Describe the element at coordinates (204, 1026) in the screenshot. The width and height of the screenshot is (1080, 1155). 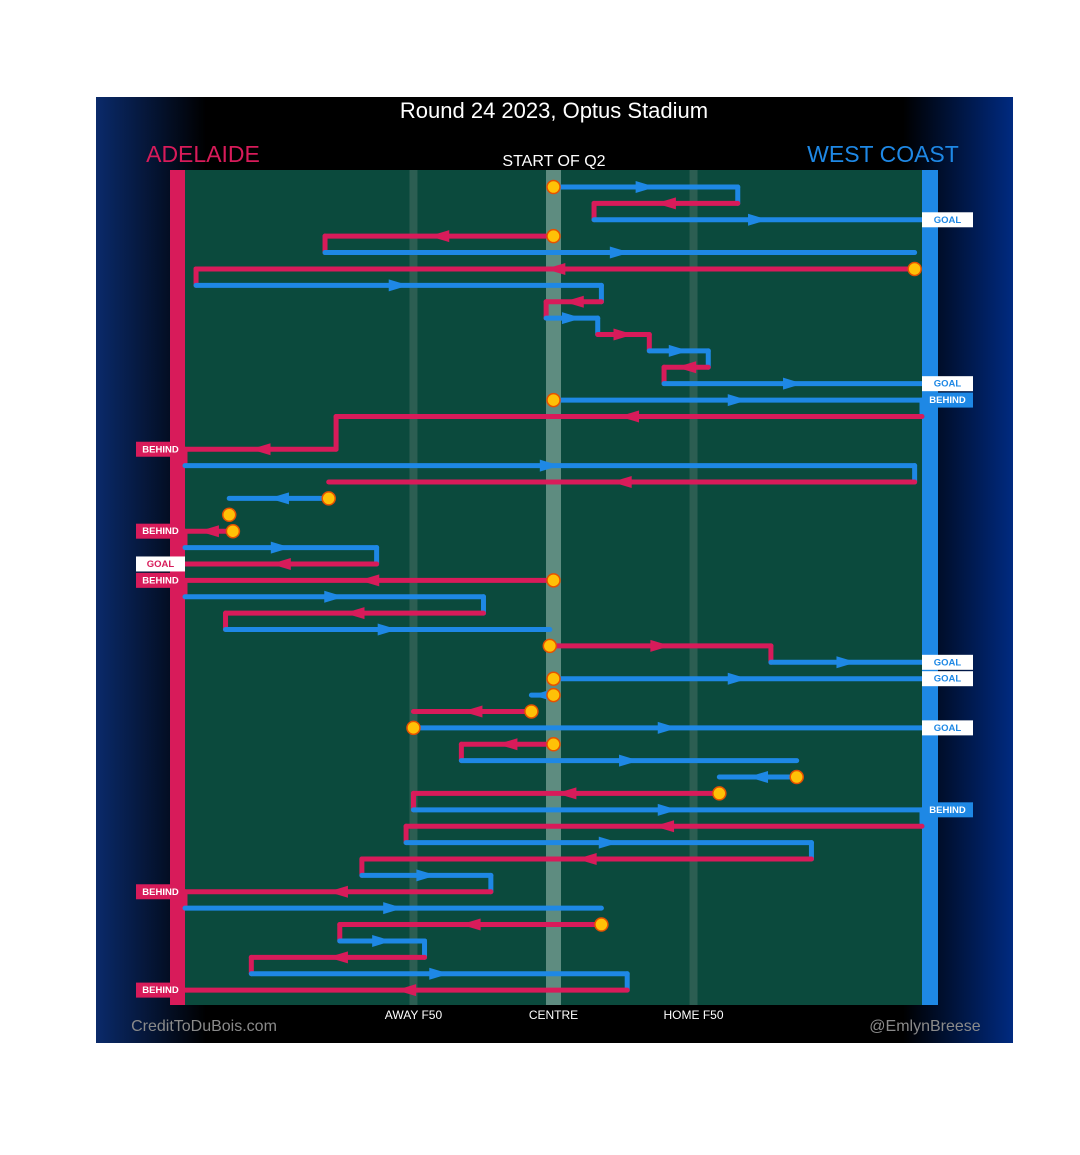
I see `credit: CreditToDuBois.com` at that location.